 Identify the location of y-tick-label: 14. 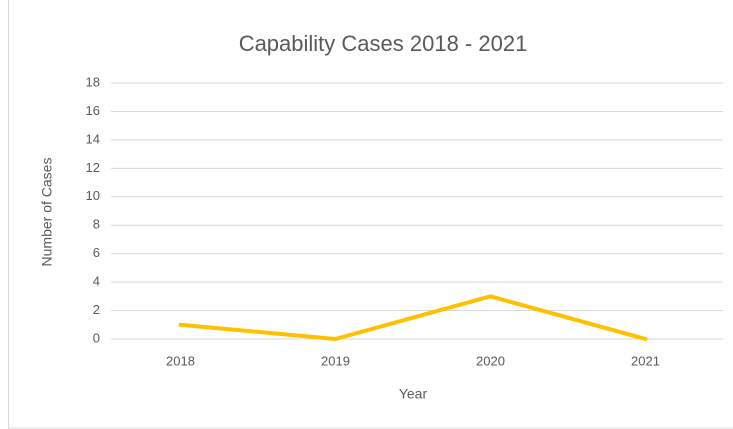
(93, 138).